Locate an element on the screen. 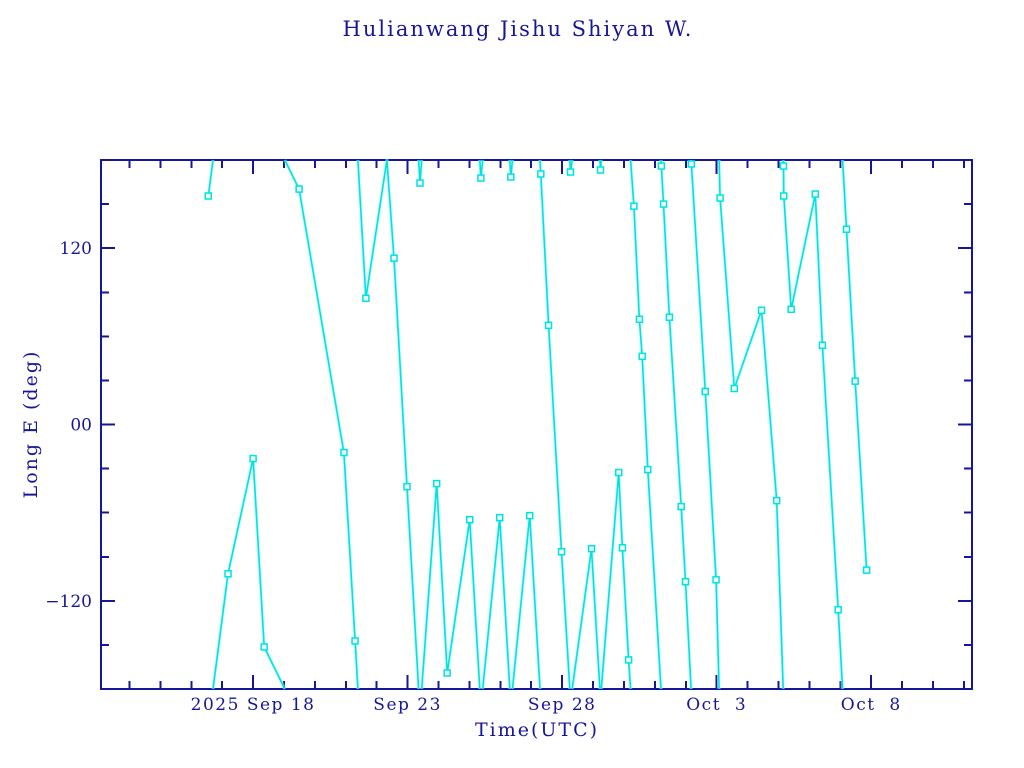 The image size is (1024, 768). y-tick-label: 00 is located at coordinates (81, 426).